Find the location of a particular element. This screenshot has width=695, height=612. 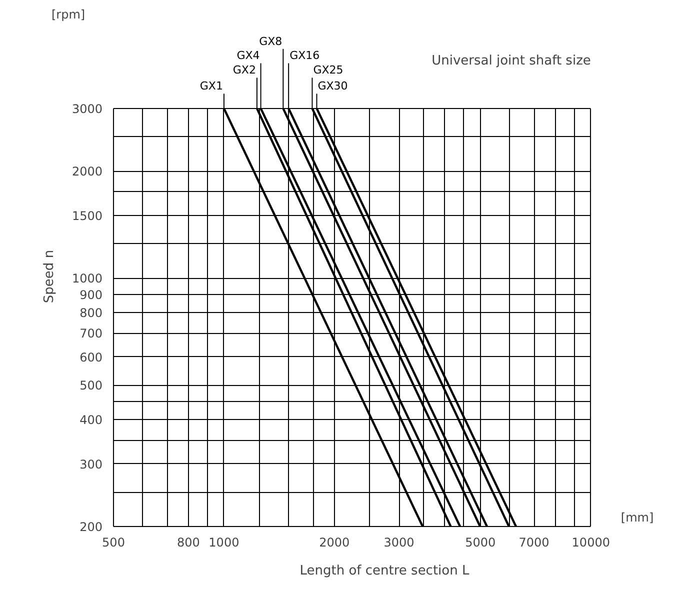

y-tick-label: 900 is located at coordinates (91, 295).